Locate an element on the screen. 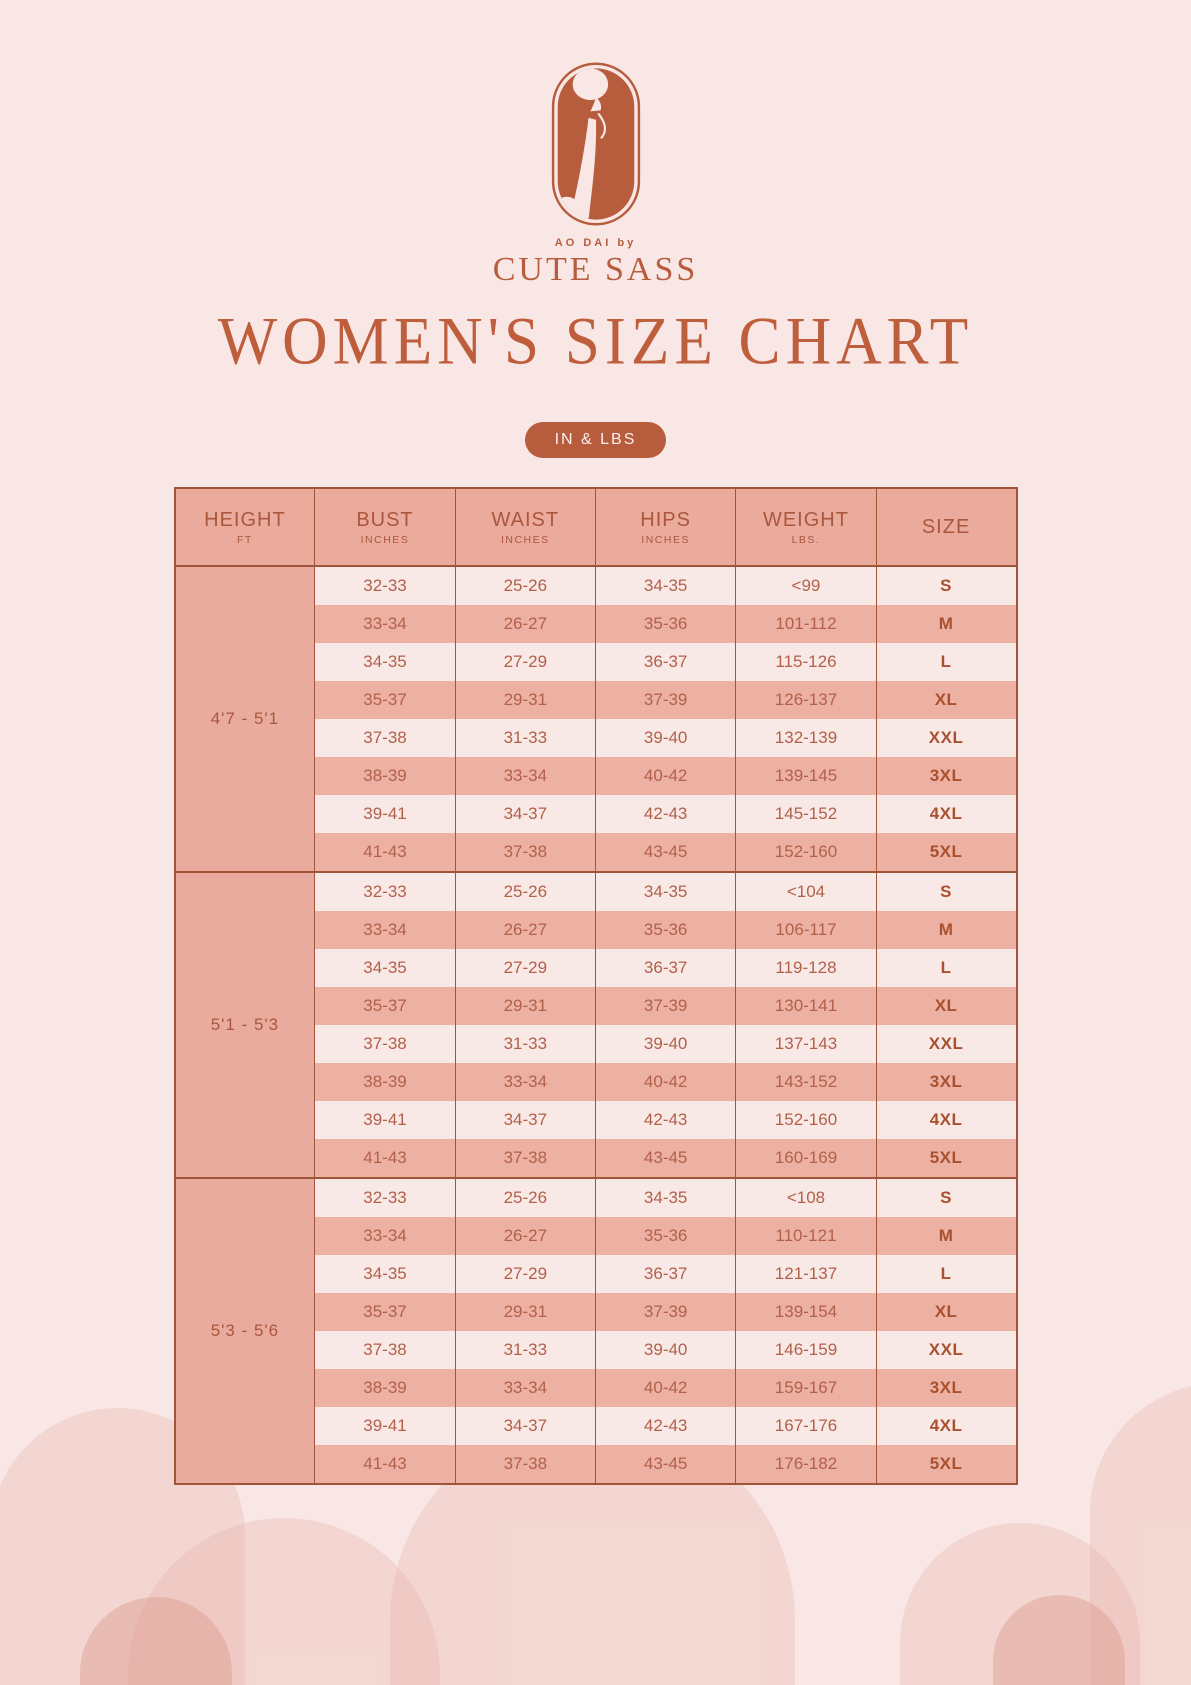  weight-cell: 159-167 is located at coordinates (806, 1388).